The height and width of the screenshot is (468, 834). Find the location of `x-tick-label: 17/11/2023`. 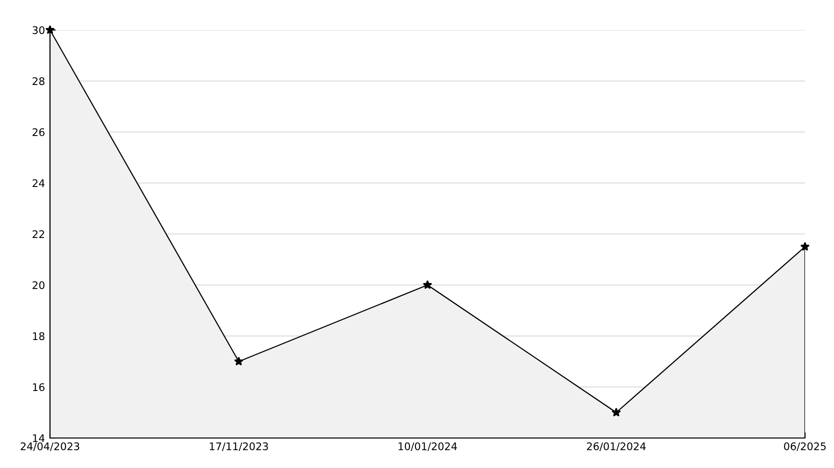

x-tick-label: 17/11/2023 is located at coordinates (239, 447).